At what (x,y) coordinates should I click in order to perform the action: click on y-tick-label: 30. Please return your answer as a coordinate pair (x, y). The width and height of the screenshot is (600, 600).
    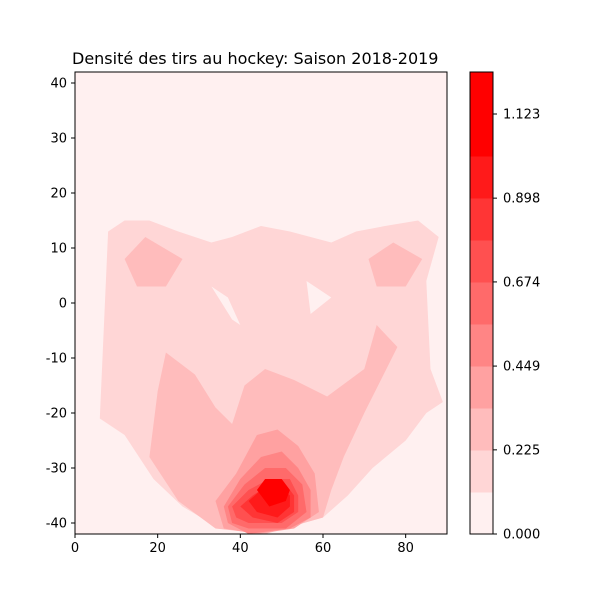
    Looking at the image, I should click on (58, 139).